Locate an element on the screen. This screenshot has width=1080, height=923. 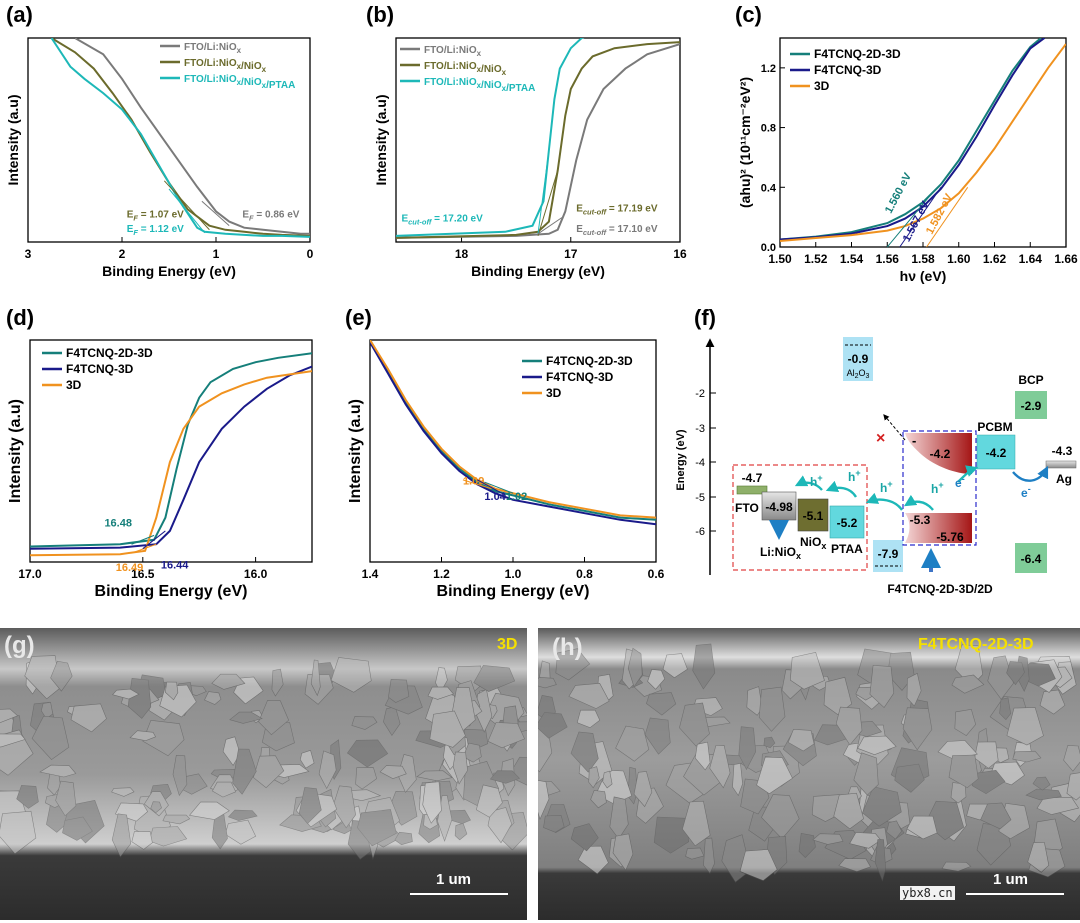
sem-label-f4tcnq: F4TCNQ-2D-3D is located at coordinates (976, 644).